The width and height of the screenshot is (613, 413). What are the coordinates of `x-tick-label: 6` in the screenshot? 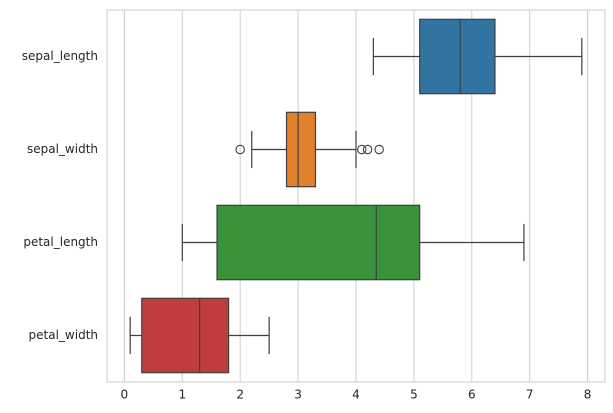 It's located at (472, 395).